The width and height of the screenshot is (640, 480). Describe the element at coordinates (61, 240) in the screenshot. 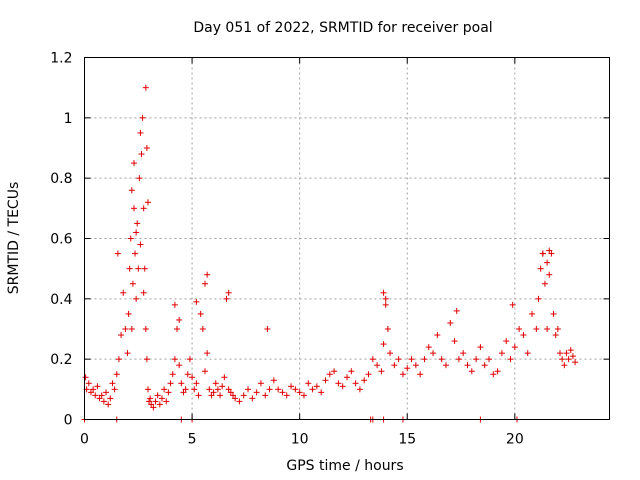

I see `y-tick-label: 0.6` at that location.